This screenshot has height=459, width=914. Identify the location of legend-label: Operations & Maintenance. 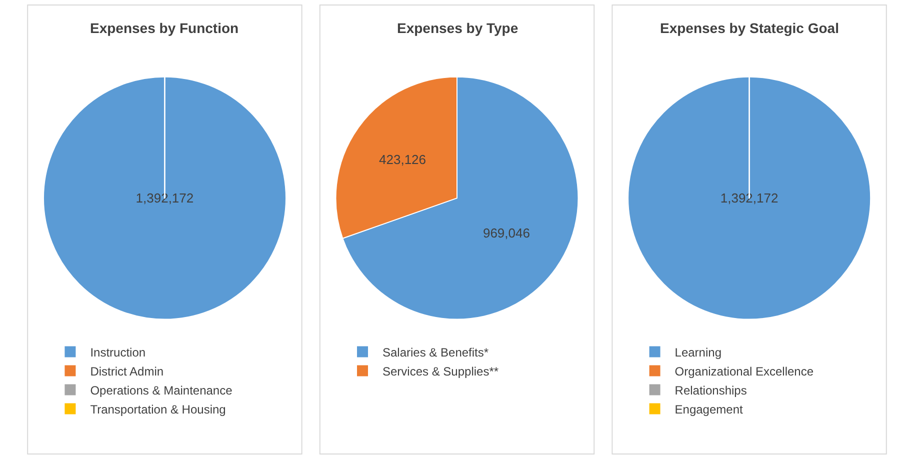
(161, 390).